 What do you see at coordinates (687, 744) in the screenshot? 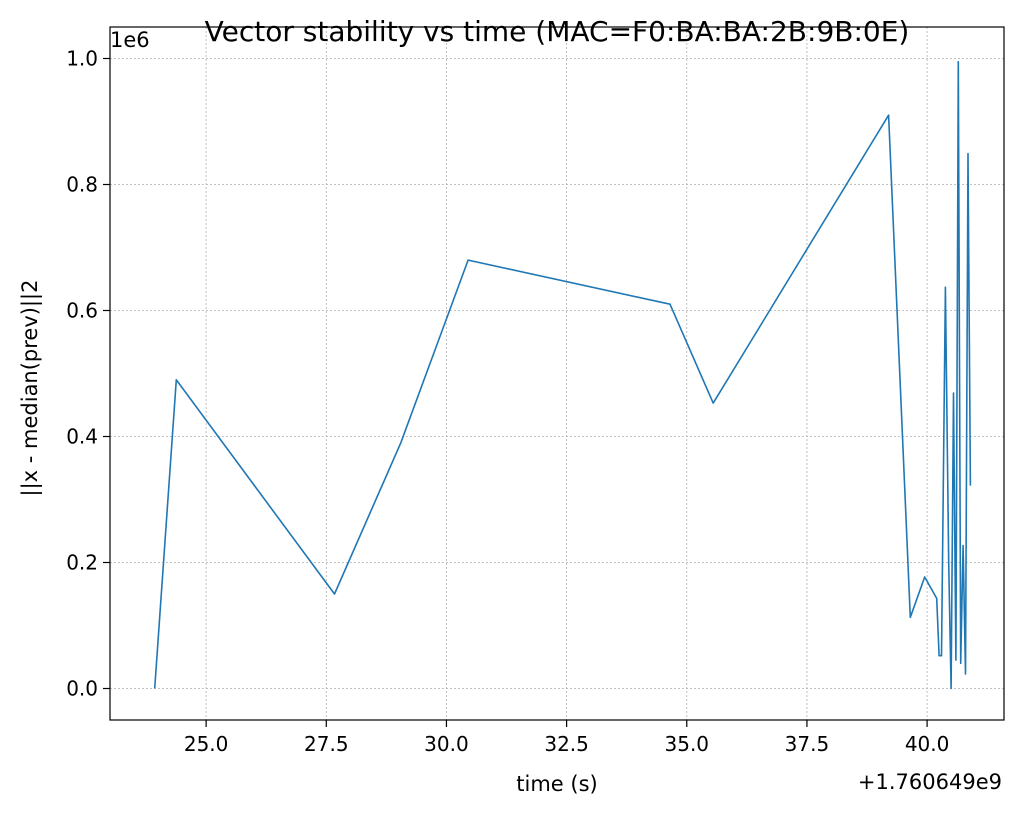
I see `x-tick-label: 35.0` at bounding box center [687, 744].